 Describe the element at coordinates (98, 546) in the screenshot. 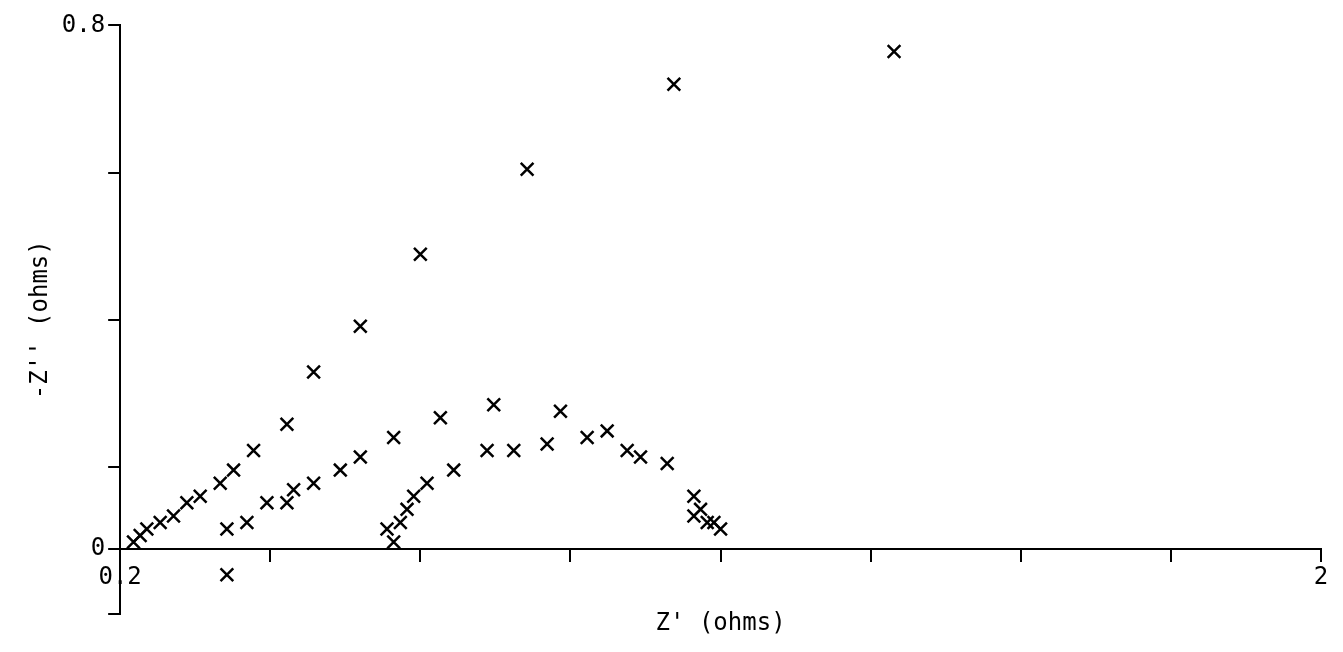

I see `y-tick-label: 0` at that location.